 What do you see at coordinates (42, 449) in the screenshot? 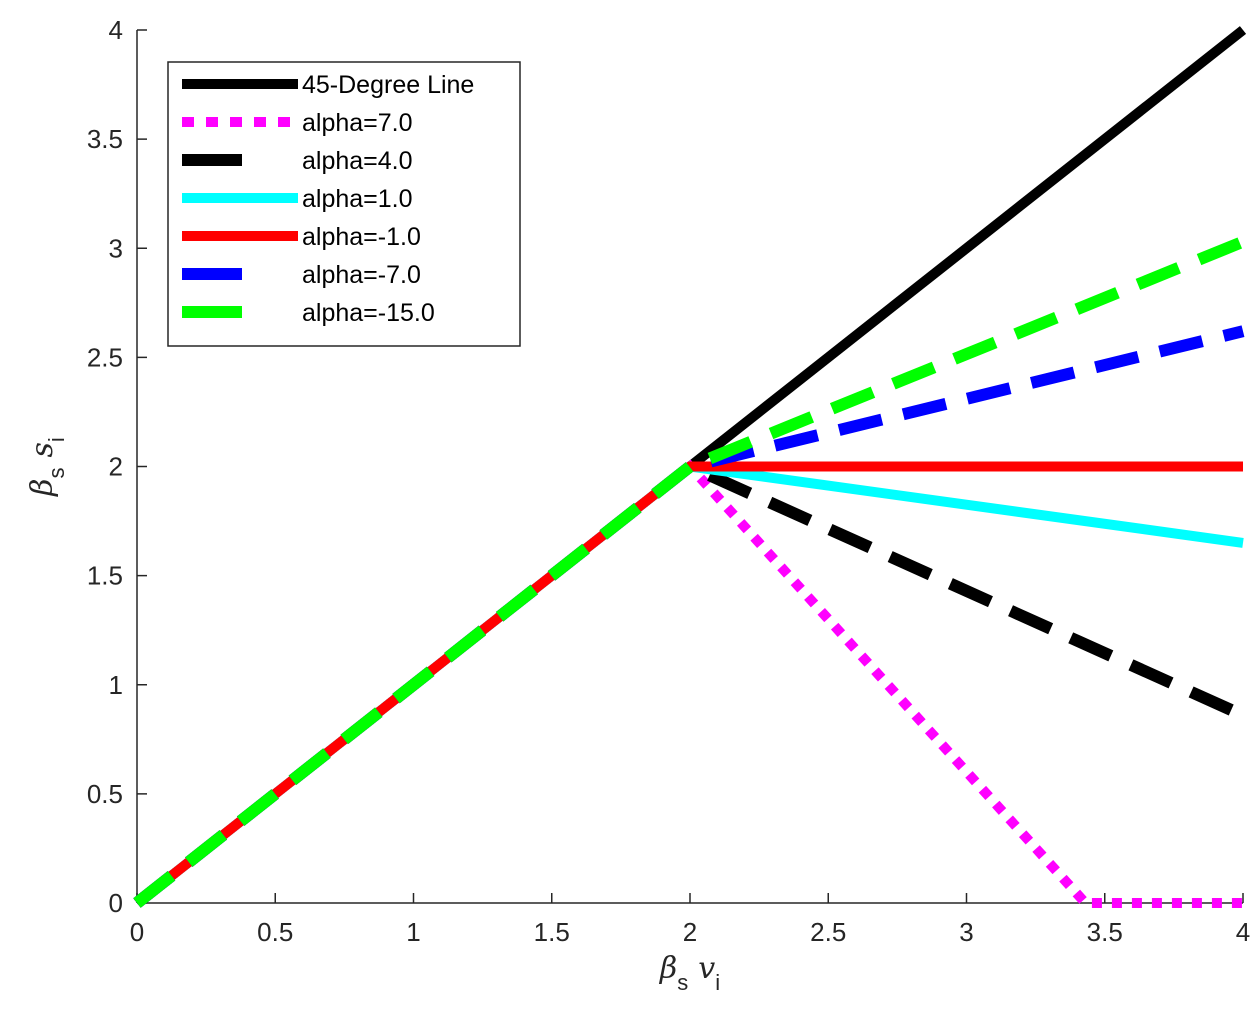
I see `y-axis-var: s` at bounding box center [42, 449].